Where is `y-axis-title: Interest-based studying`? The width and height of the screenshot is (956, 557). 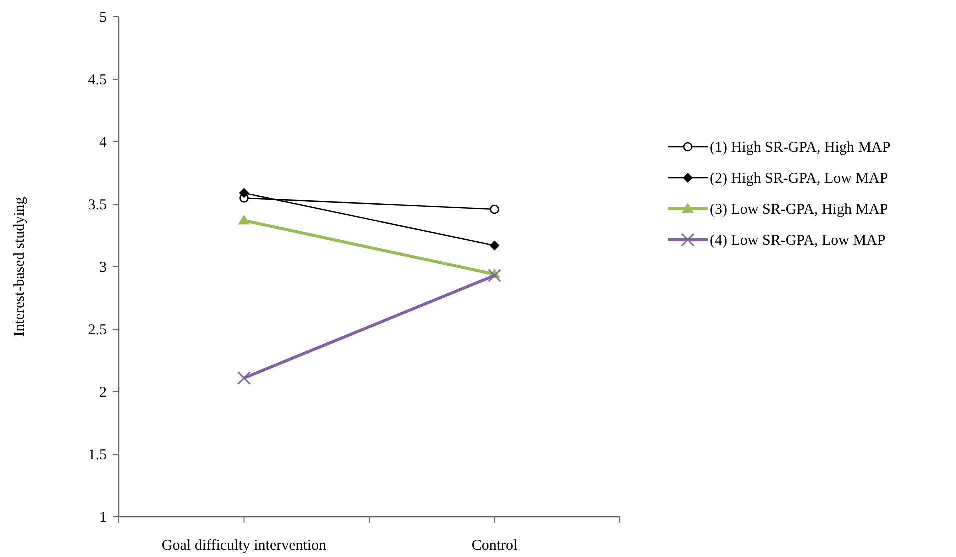
y-axis-title: Interest-based studying is located at coordinates (20, 266).